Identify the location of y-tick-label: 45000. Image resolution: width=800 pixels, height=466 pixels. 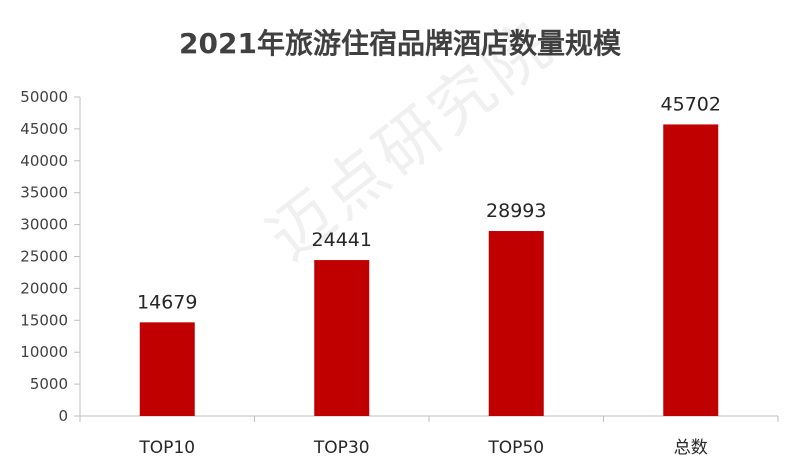
(44, 129).